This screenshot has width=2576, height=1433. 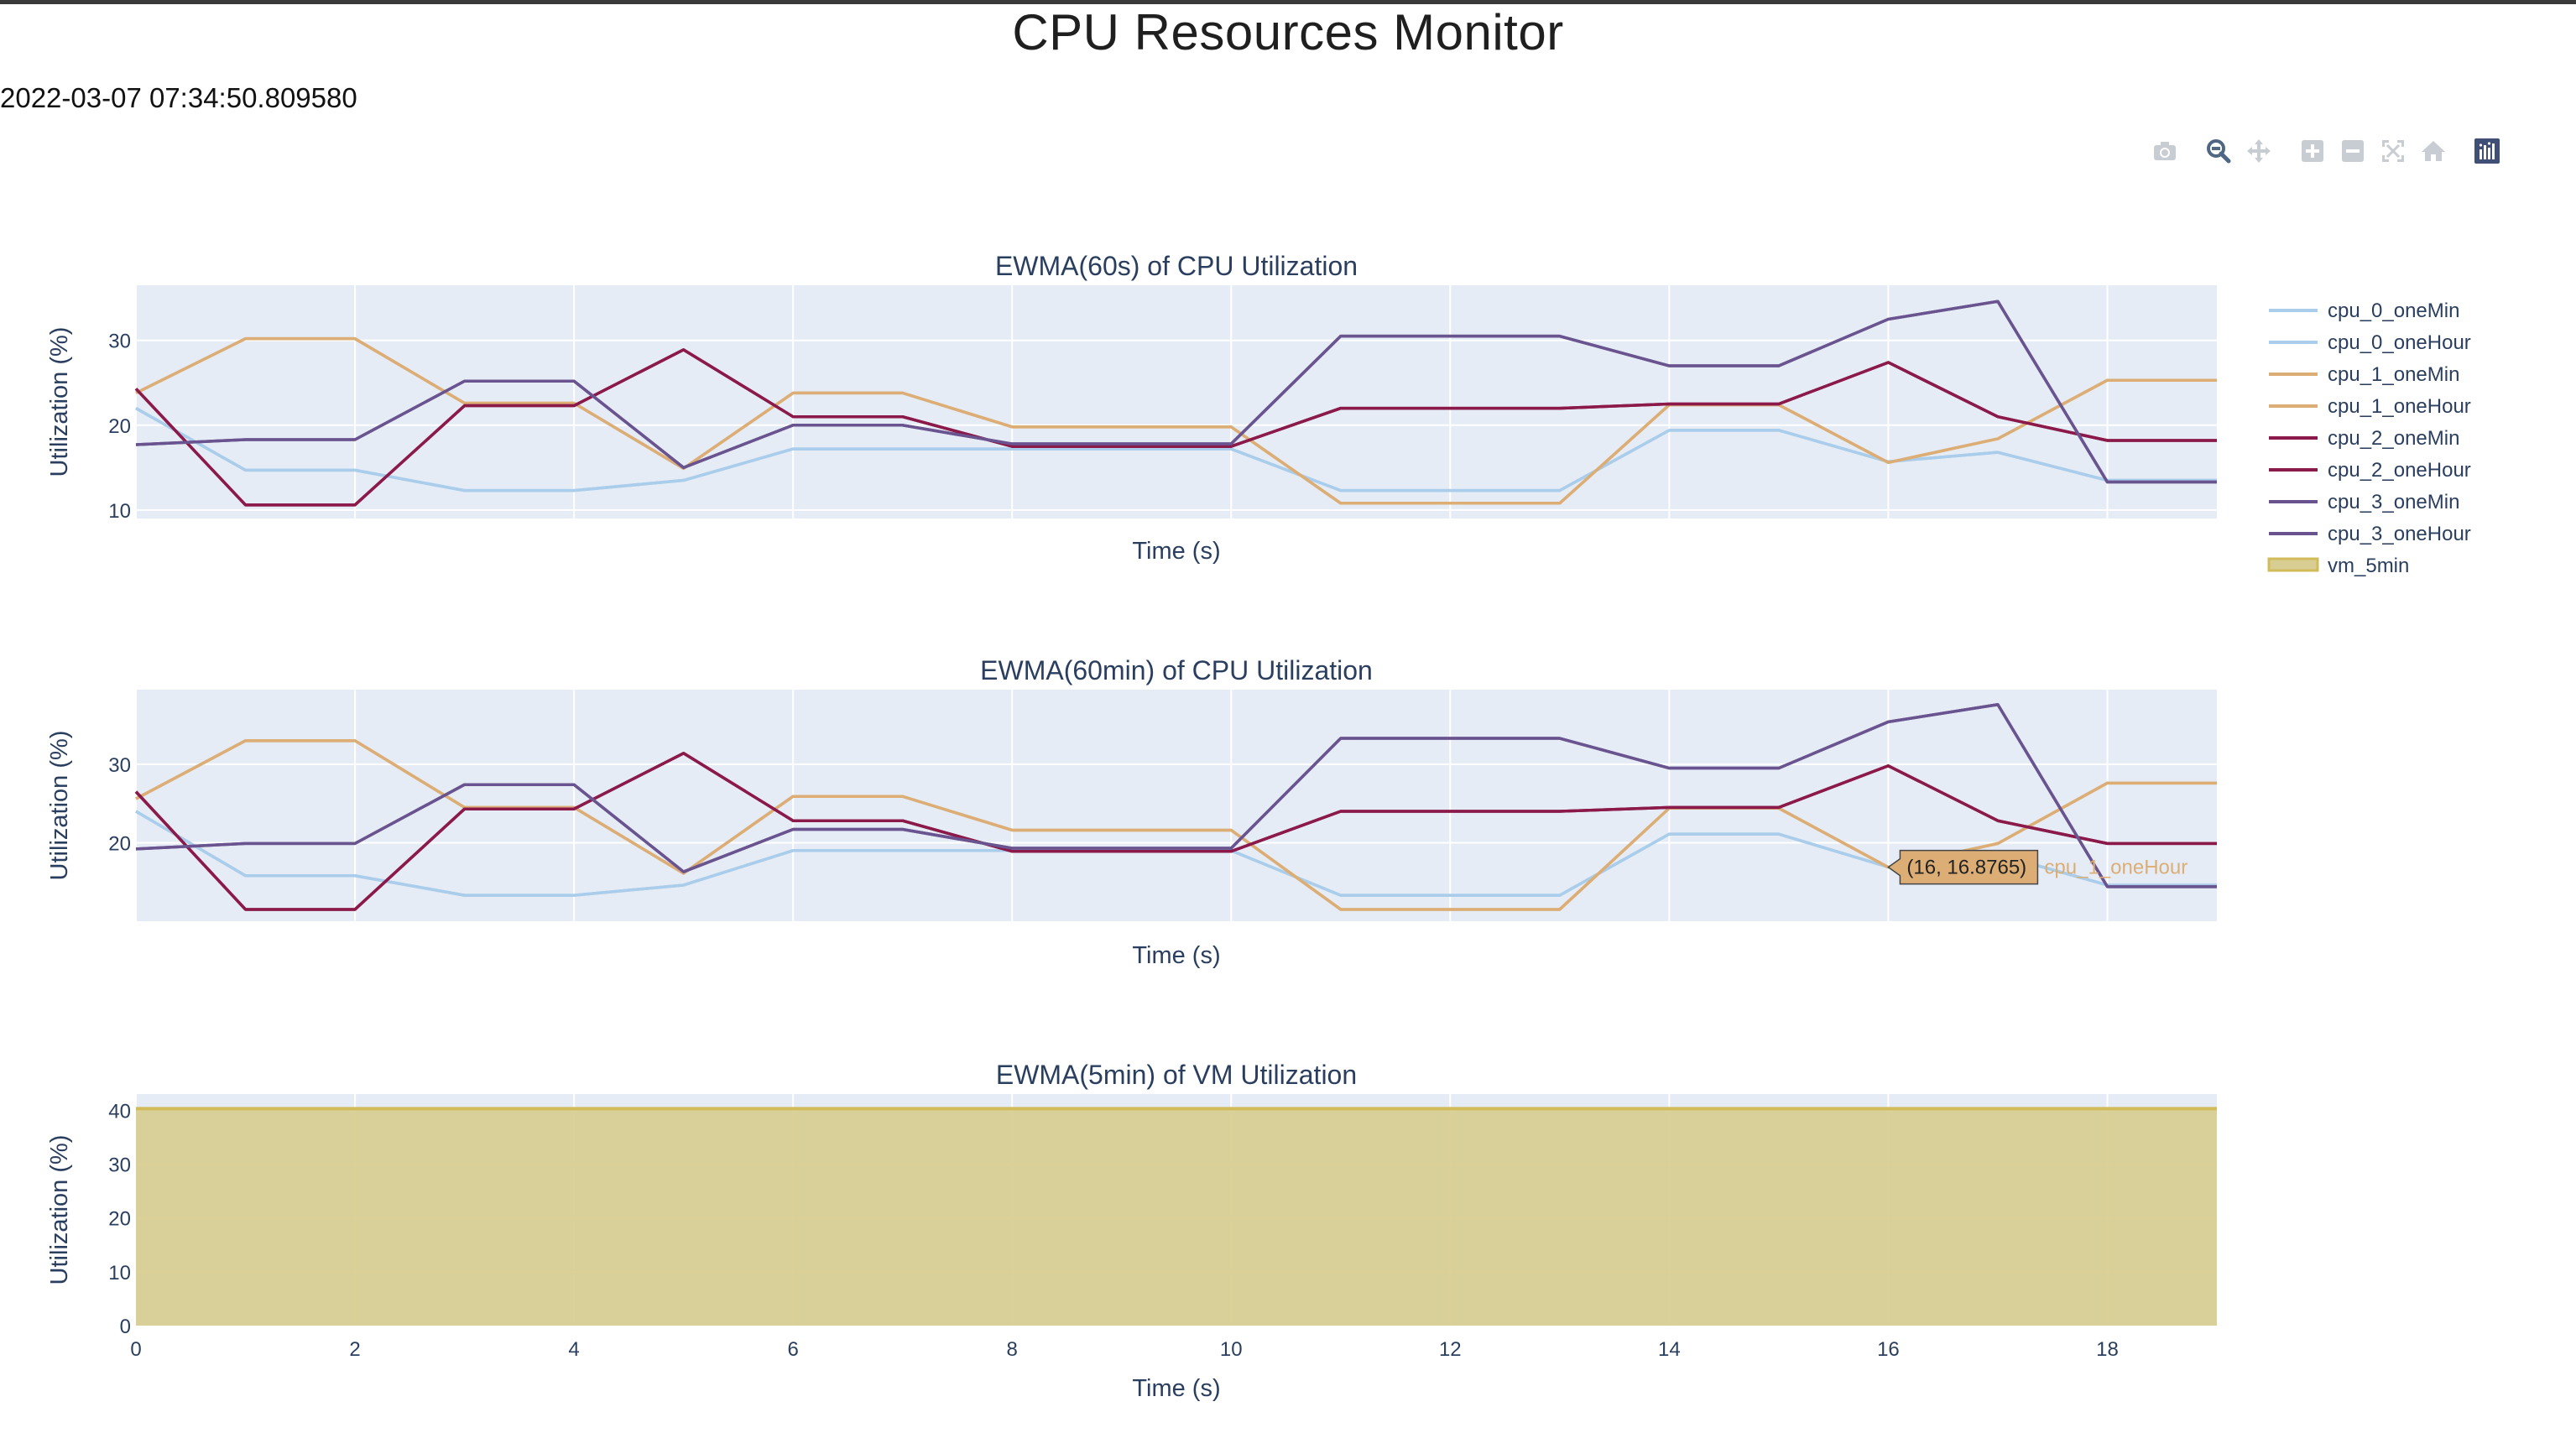 What do you see at coordinates (1231, 1350) in the screenshot?
I see `x-tick-label: 10` at bounding box center [1231, 1350].